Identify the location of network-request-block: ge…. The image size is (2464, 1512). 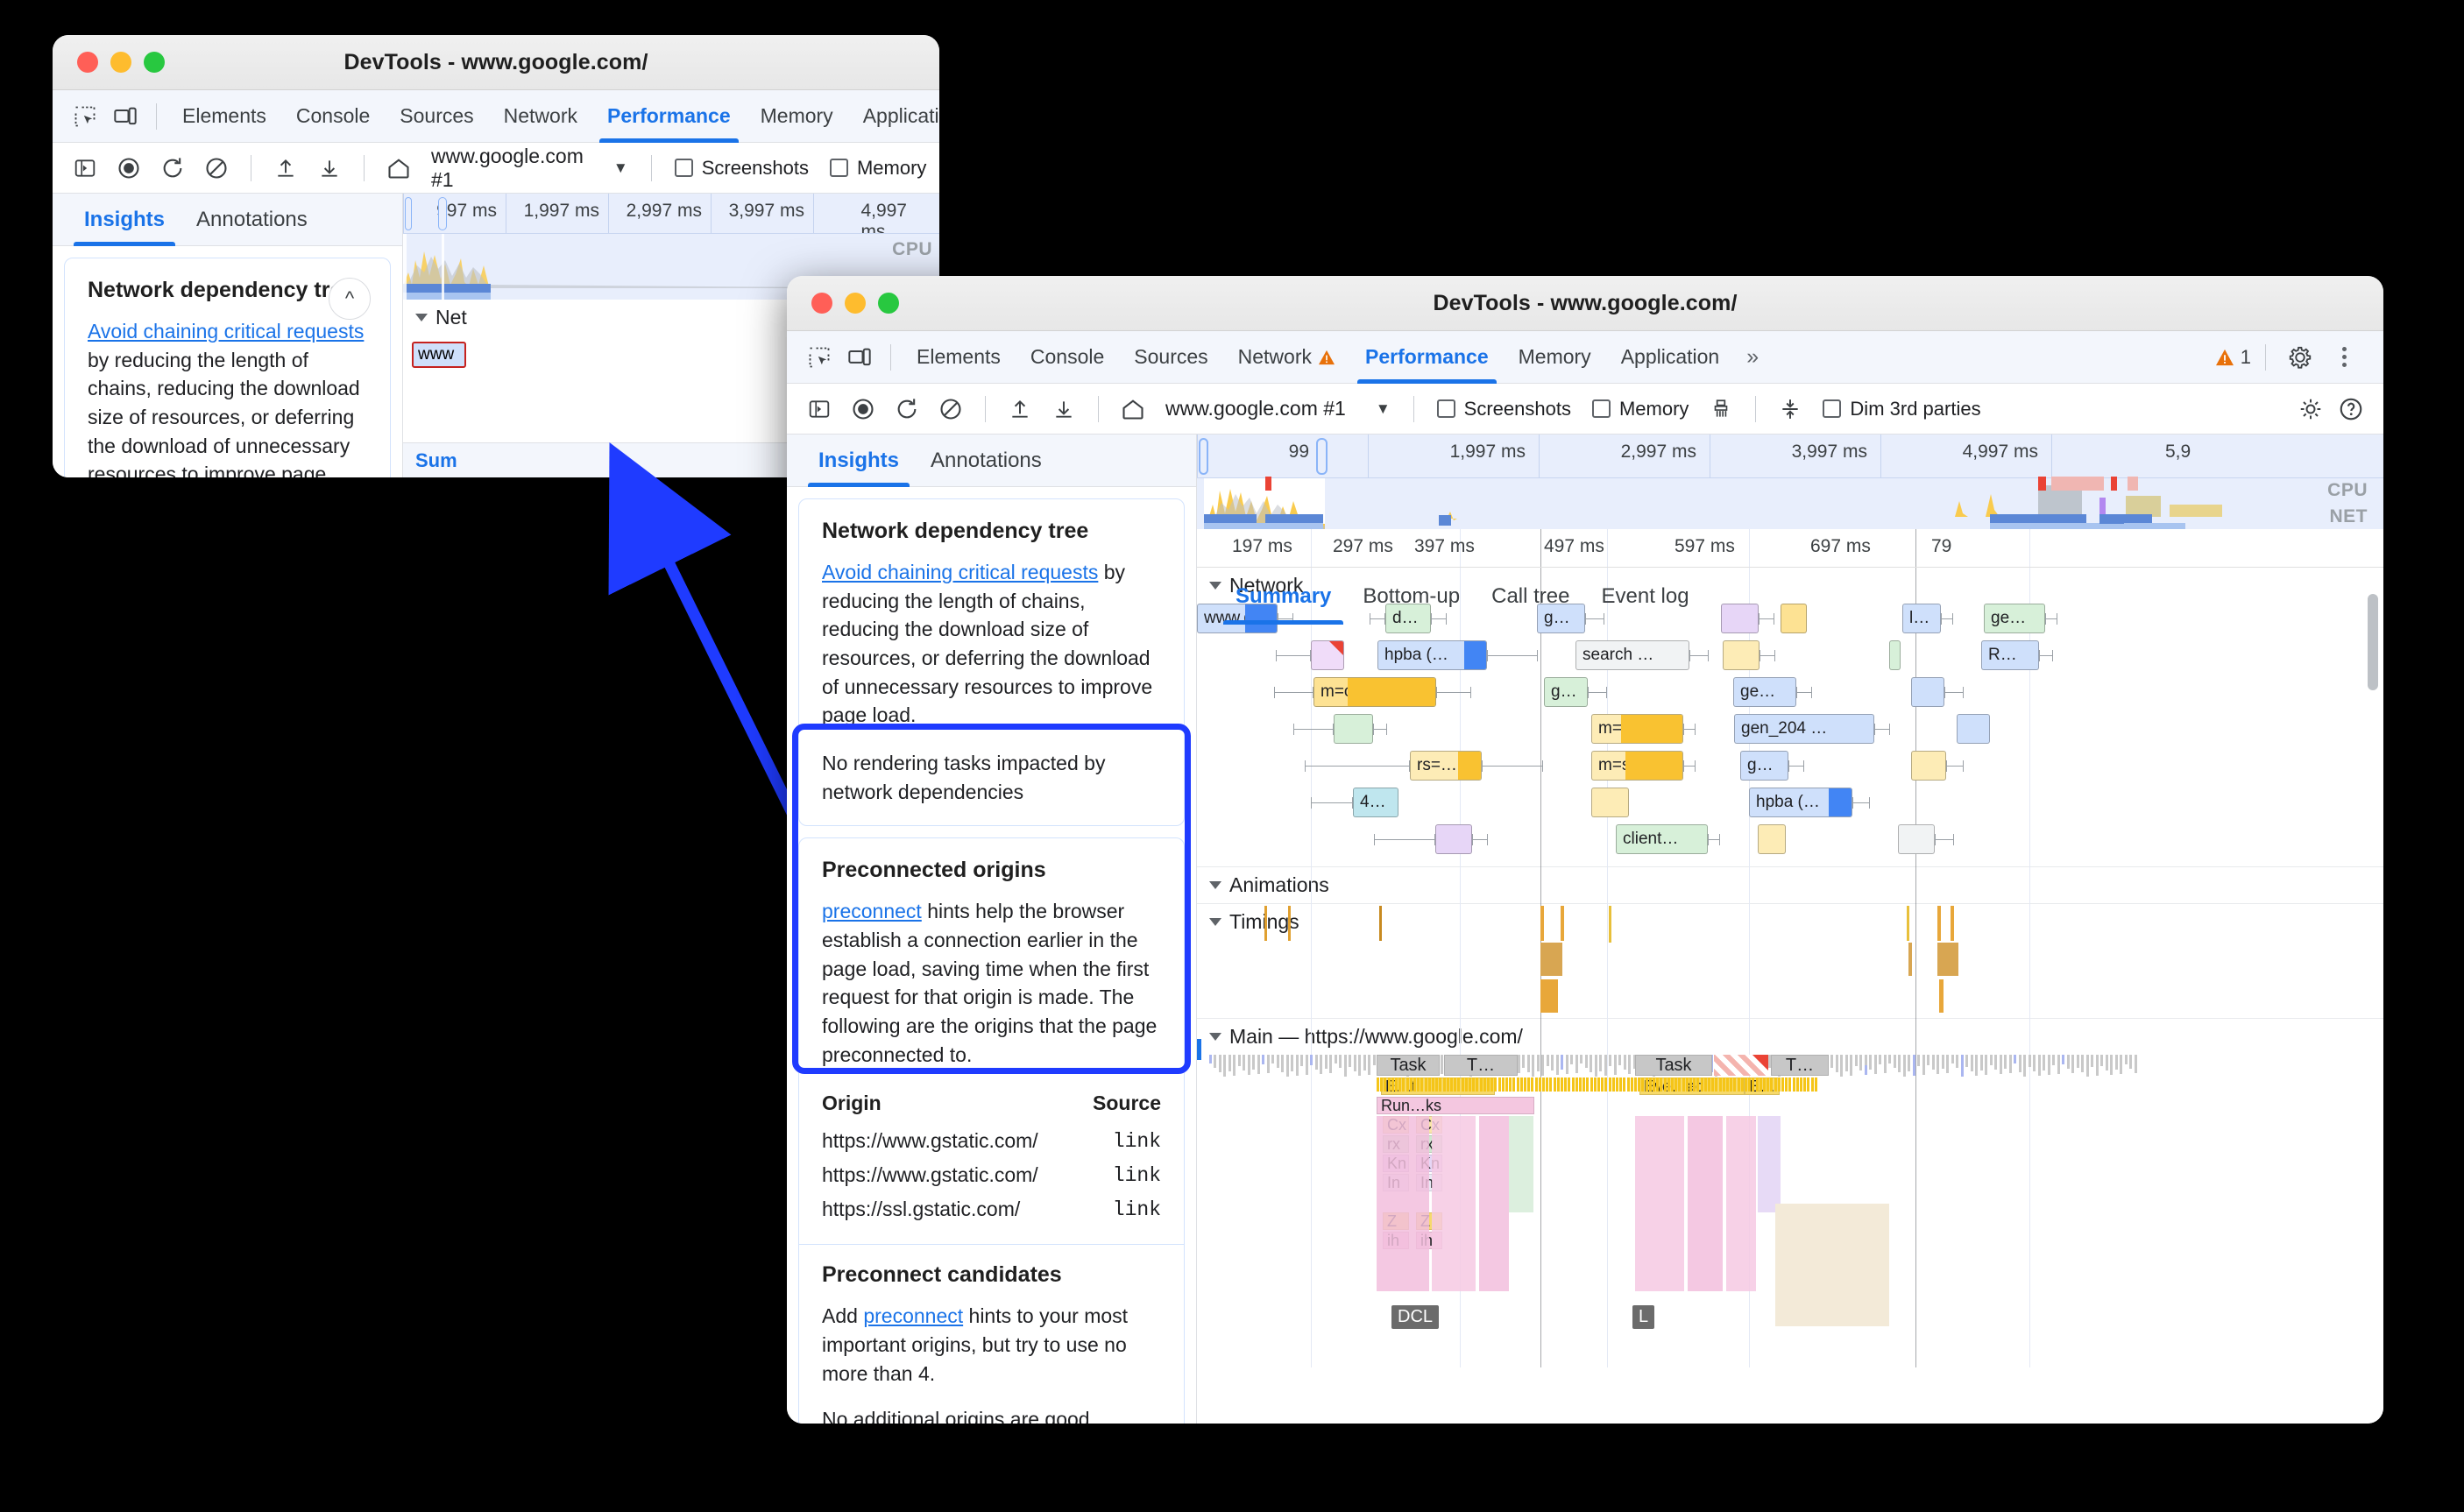
(1764, 692).